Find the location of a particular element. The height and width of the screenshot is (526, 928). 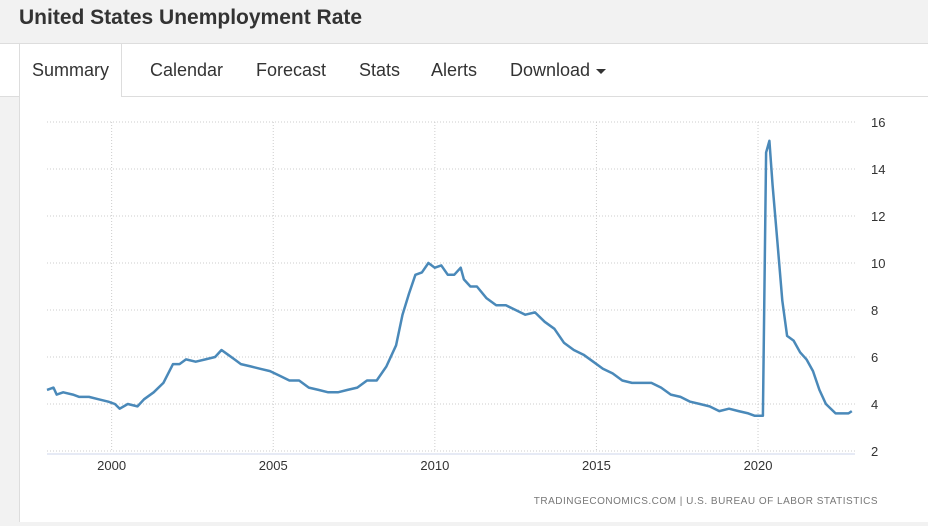

tab-summary-label: Summary is located at coordinates (71, 70).